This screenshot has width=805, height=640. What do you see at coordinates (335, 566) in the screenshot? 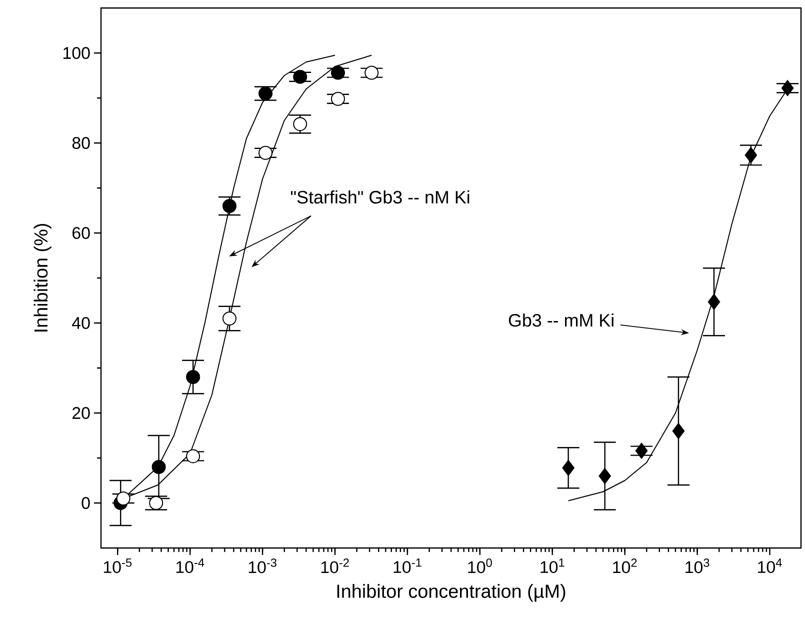
I see `x-tick-label: 10$^{-2}$` at bounding box center [335, 566].